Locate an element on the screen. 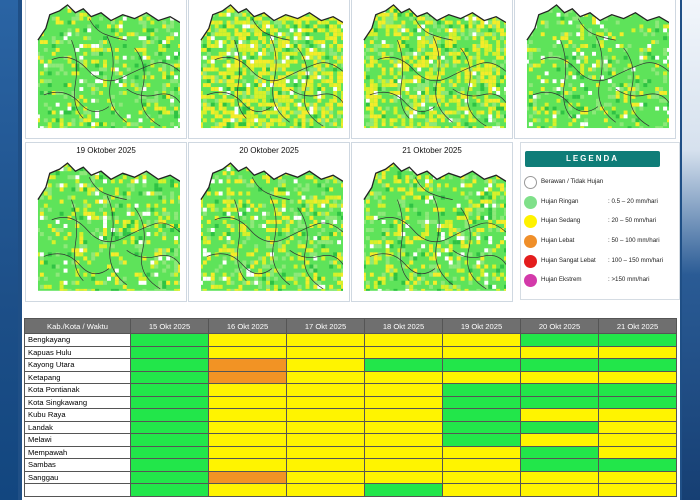  region-name: Kota Pontianak is located at coordinates (77, 390).